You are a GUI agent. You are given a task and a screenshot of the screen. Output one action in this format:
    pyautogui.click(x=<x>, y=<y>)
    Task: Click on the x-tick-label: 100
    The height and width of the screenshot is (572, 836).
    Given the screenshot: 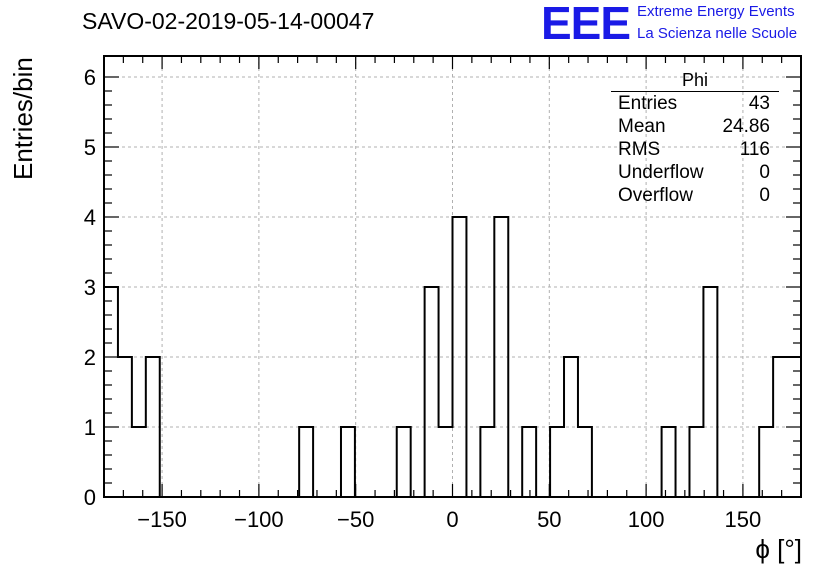 What is the action you would take?
    pyautogui.click(x=646, y=519)
    